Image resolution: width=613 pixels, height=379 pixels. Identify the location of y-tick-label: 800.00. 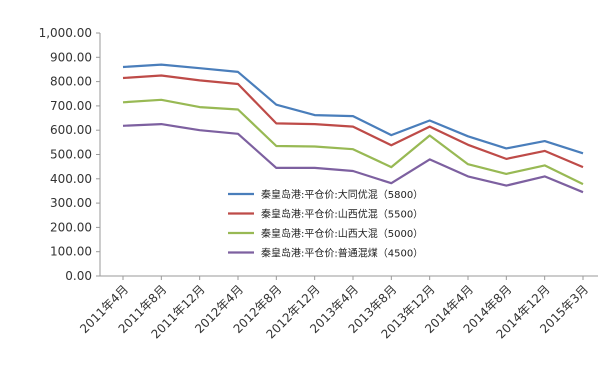
(71, 82).